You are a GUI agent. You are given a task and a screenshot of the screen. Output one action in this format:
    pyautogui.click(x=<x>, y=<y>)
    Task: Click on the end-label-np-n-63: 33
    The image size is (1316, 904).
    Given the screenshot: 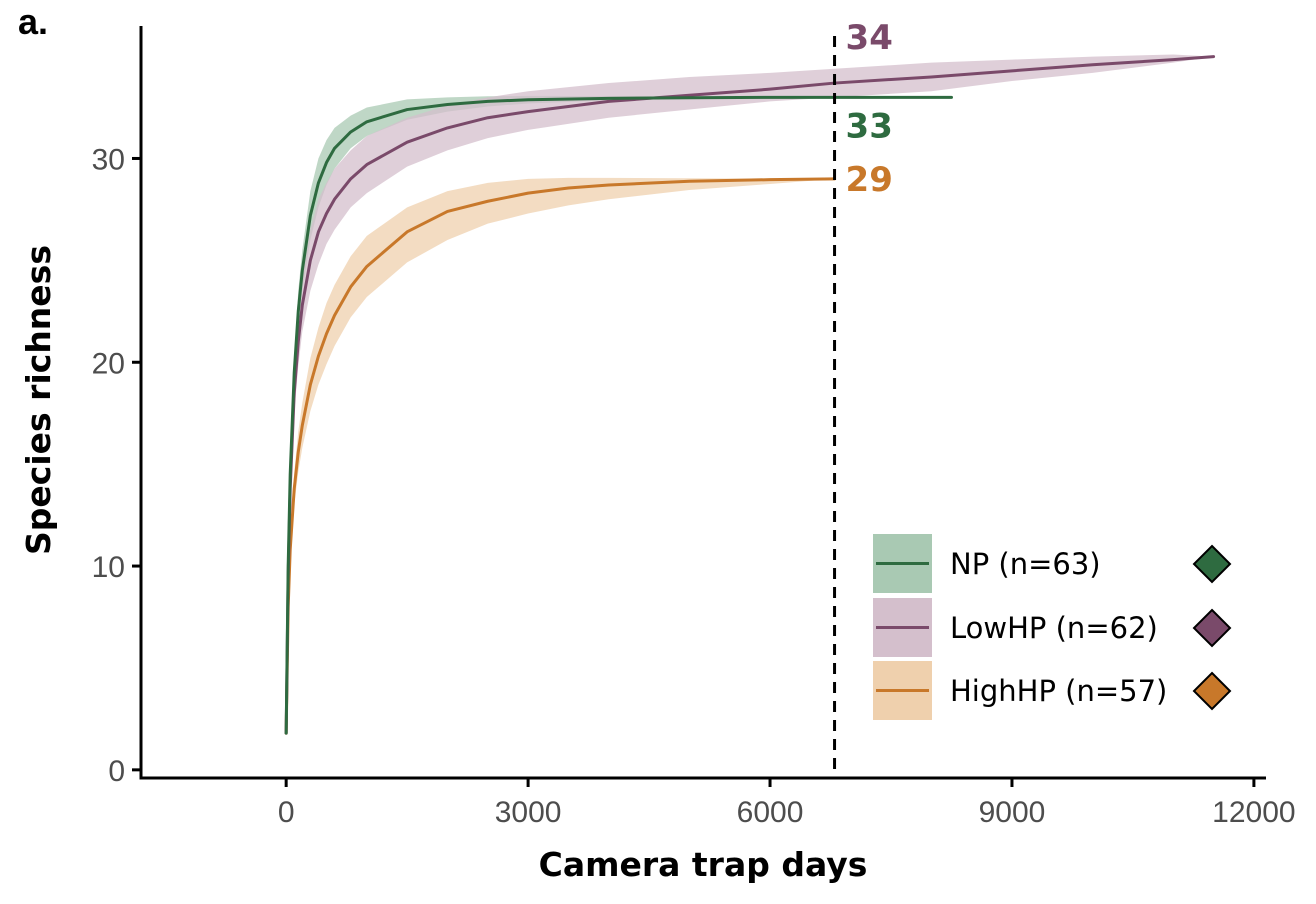 What is the action you would take?
    pyautogui.click(x=869, y=126)
    